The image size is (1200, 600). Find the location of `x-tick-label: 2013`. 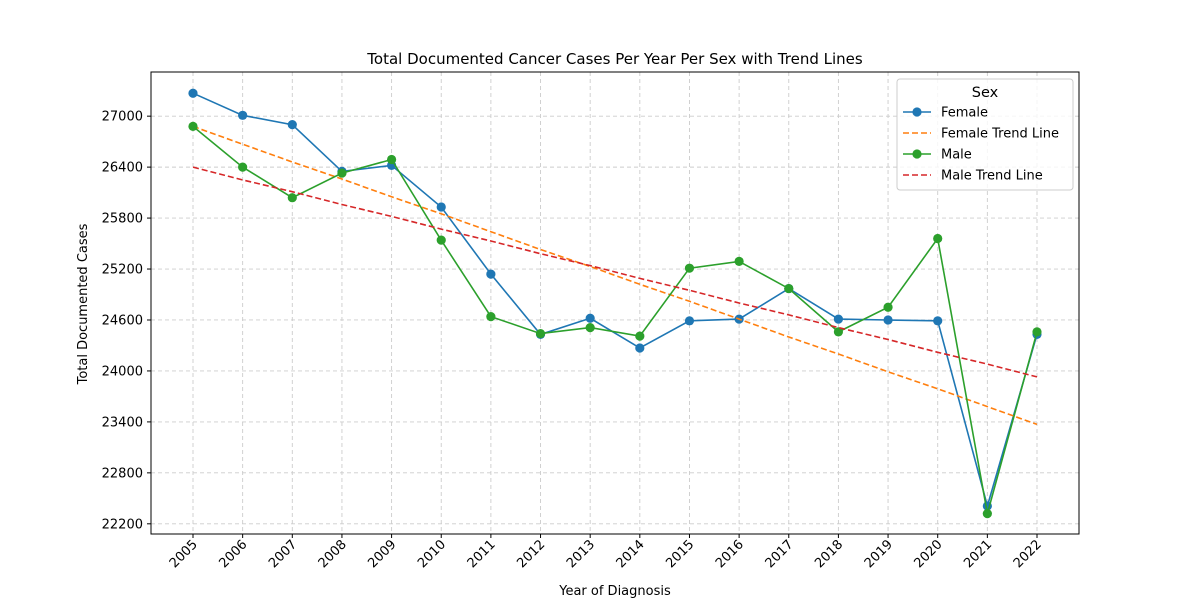

x-tick-label: 2013 is located at coordinates (581, 554).